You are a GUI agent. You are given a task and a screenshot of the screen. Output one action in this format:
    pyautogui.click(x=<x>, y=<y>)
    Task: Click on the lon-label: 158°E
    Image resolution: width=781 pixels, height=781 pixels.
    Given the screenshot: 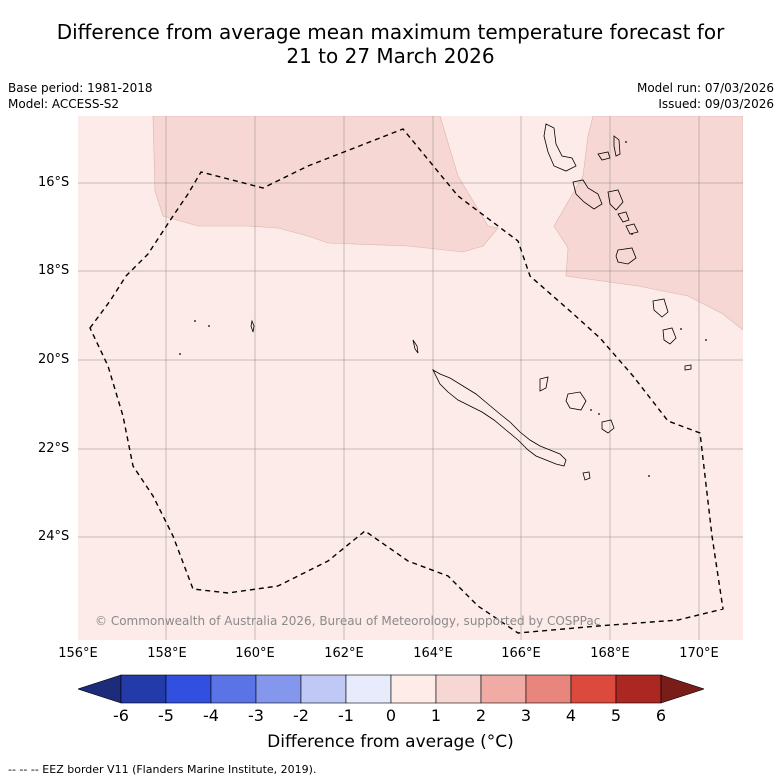 What is the action you would take?
    pyautogui.click(x=167, y=653)
    